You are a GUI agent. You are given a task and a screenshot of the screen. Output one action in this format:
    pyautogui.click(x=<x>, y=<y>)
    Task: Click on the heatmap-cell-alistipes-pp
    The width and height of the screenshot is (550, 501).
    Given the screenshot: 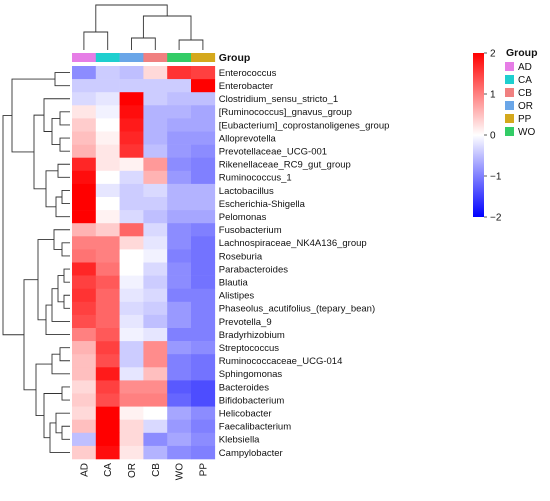 What is the action you would take?
    pyautogui.click(x=203, y=295)
    